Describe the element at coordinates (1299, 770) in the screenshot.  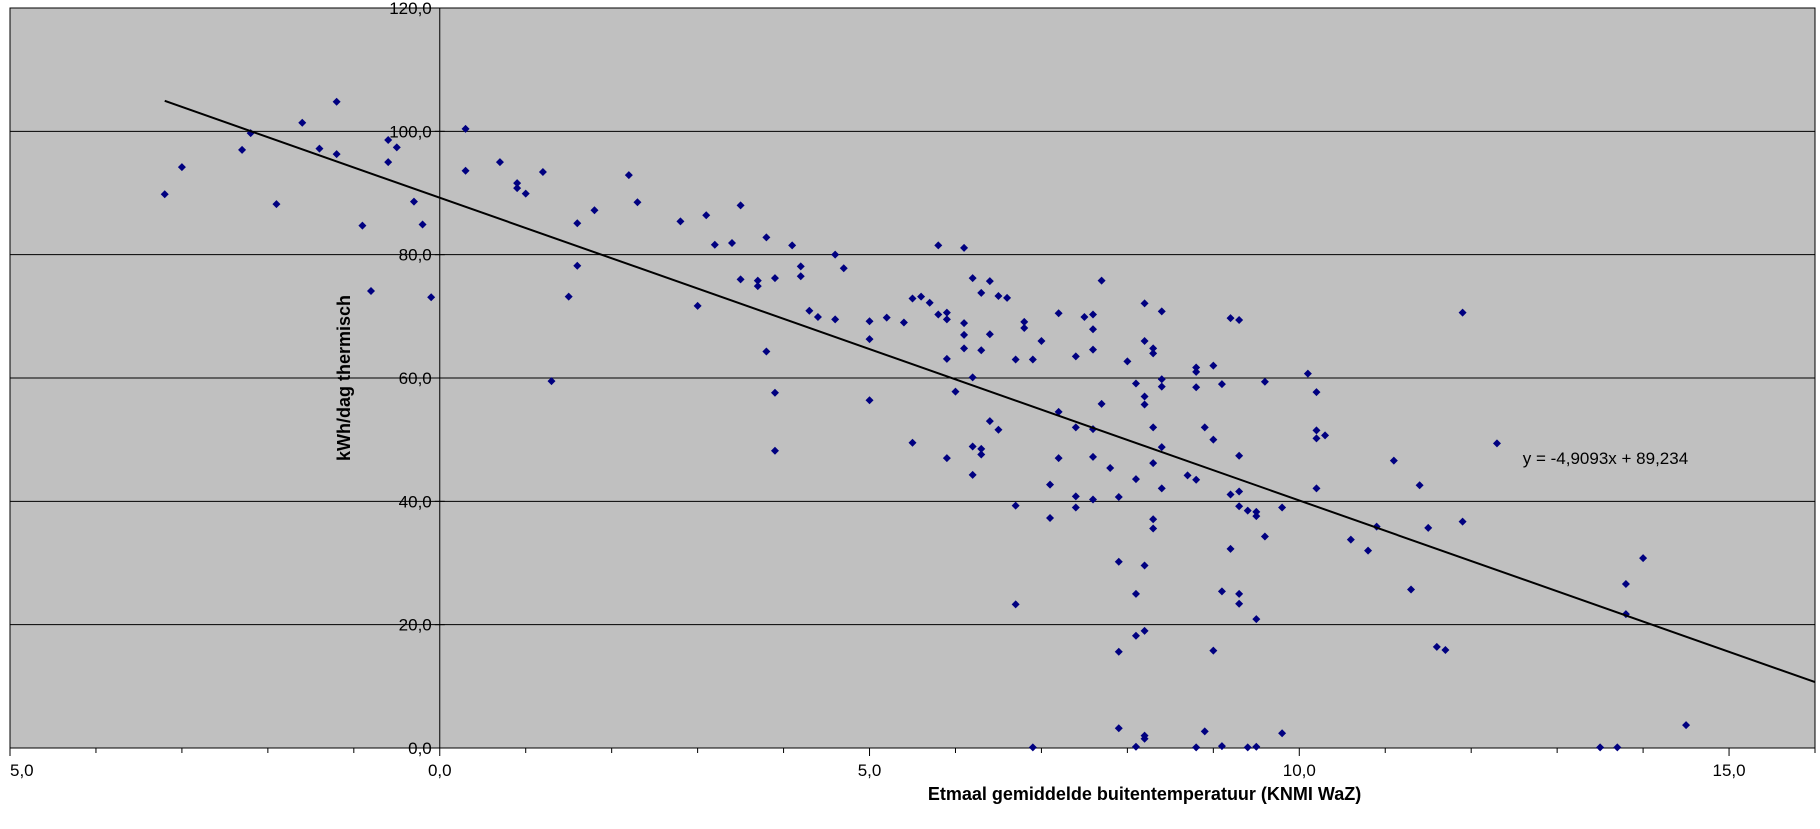
I see `x-tick-label: 10,0` at that location.